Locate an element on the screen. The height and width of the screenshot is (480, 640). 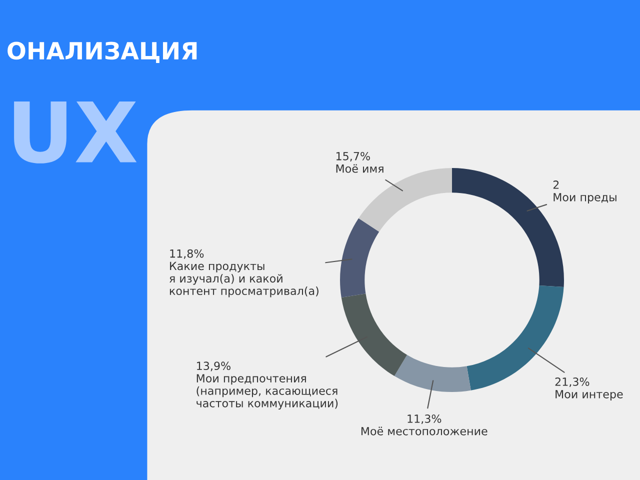
data-label: 11,8% is located at coordinates (187, 254).